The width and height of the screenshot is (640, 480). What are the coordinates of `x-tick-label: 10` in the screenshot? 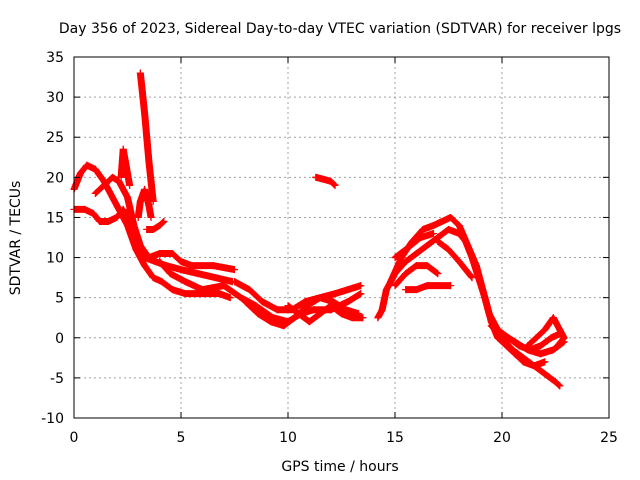 It's located at (288, 438).